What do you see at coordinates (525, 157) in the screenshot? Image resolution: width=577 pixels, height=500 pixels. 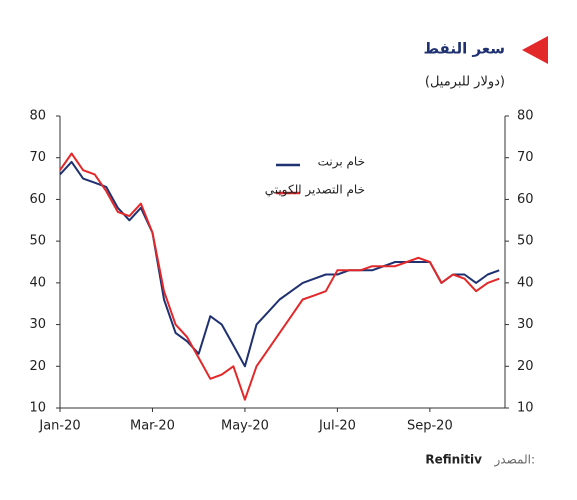 I see `y2-tick-label: 70` at bounding box center [525, 157].